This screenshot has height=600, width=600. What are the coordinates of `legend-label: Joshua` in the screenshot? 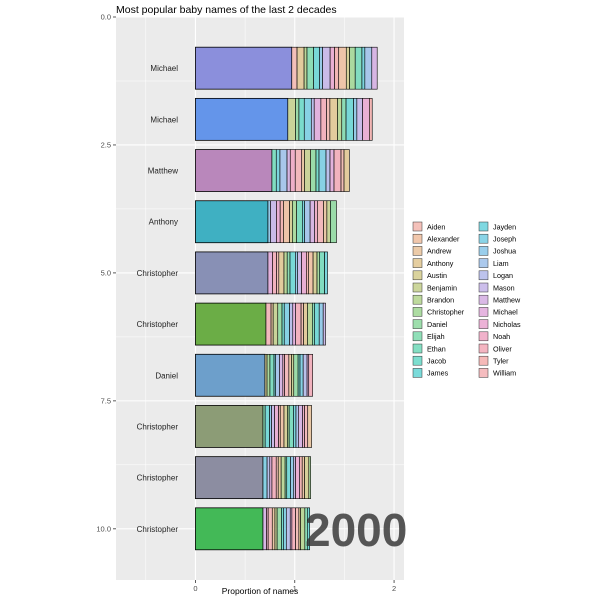 It's located at (504, 251).